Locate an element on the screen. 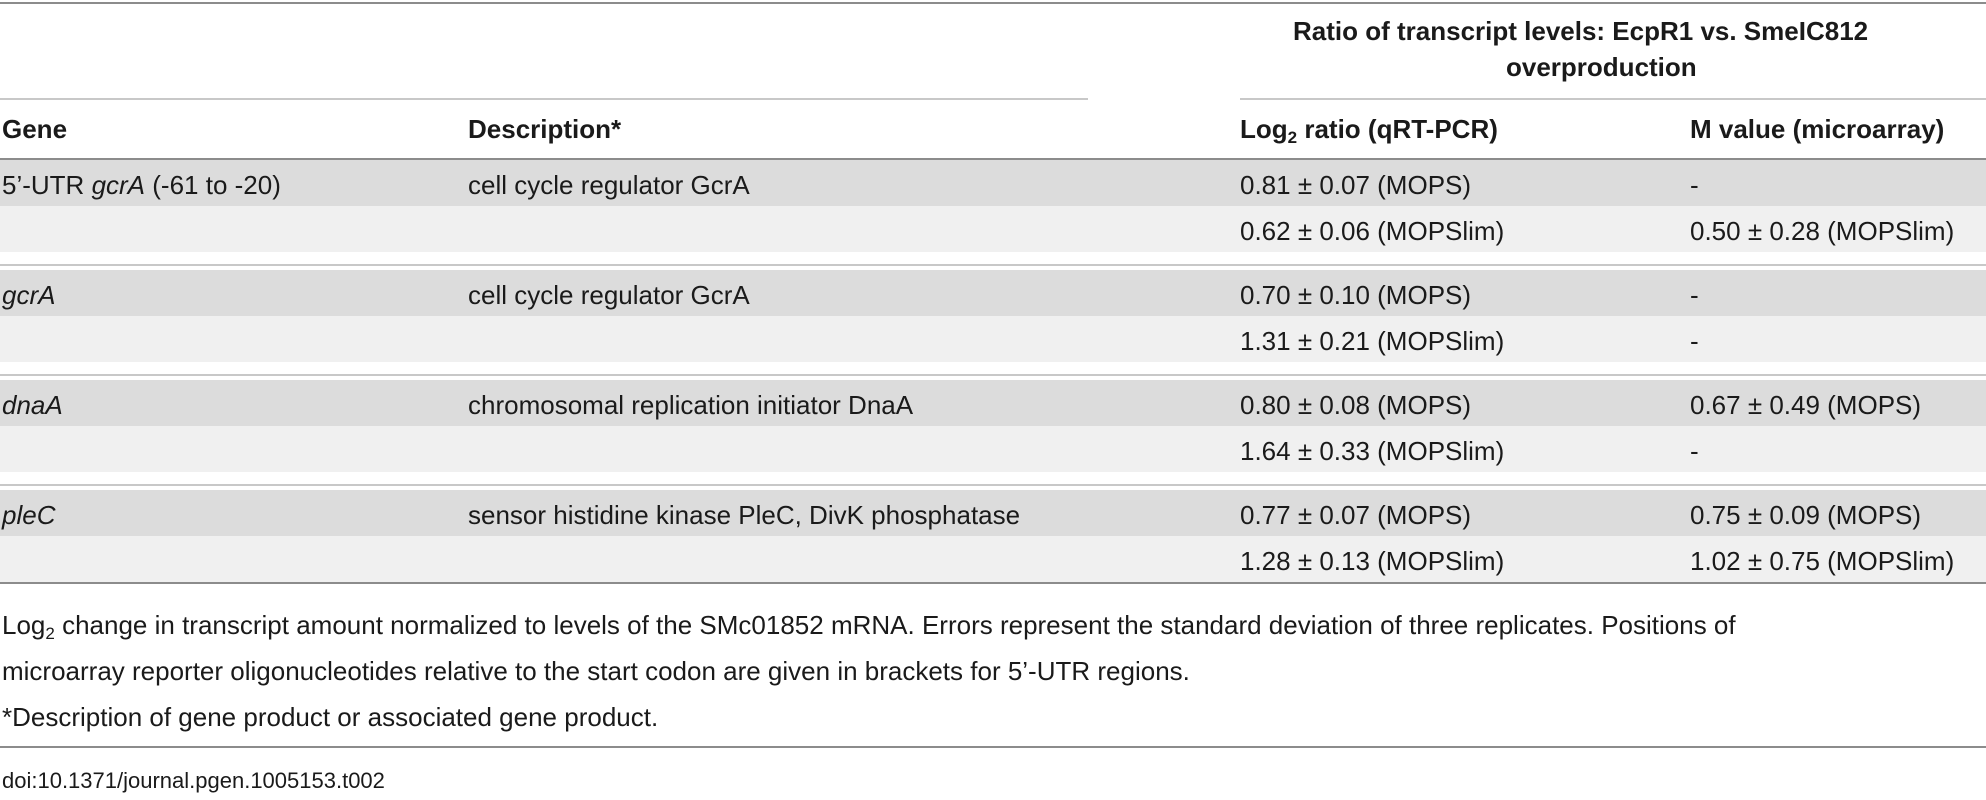  qrt-value: 0.70 ± 0.10 (MOPS) is located at coordinates (1356, 295).